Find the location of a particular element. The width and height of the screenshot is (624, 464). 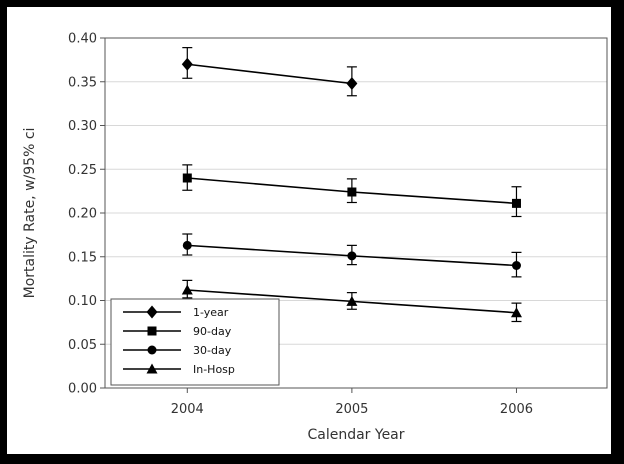

legend-label: 90-day is located at coordinates (212, 331).